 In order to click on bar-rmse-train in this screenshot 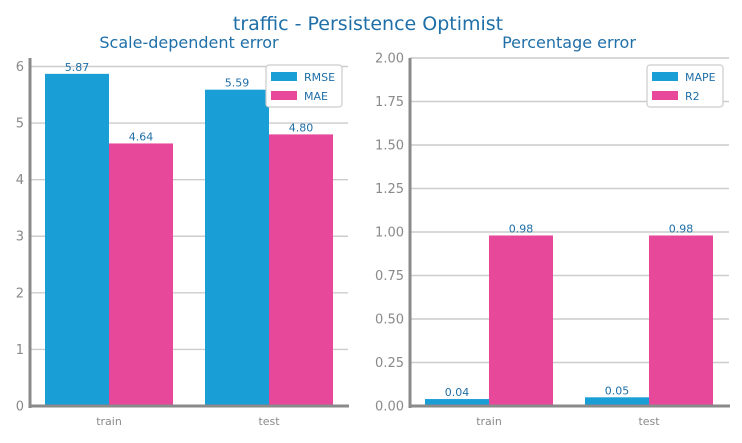, I will do `click(77, 239)`.